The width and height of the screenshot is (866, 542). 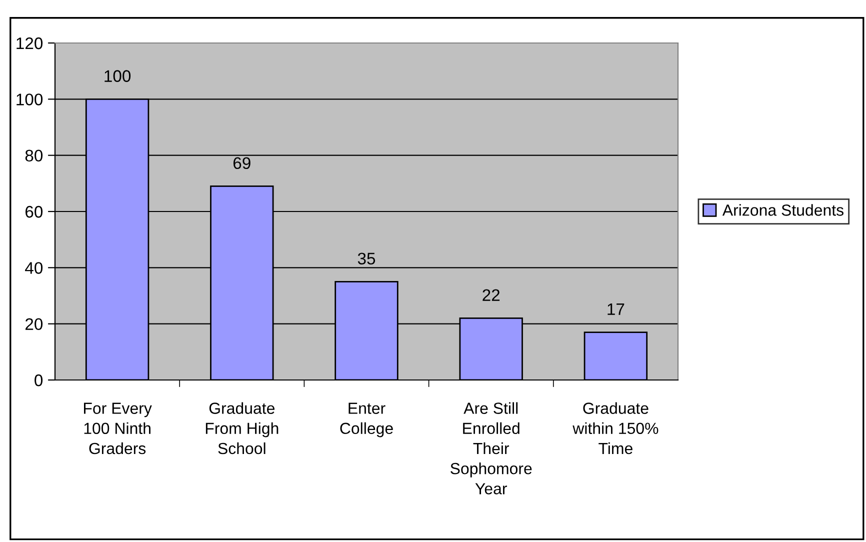 What do you see at coordinates (242, 428) in the screenshot?
I see `x-tick-label: Graduate From High School` at bounding box center [242, 428].